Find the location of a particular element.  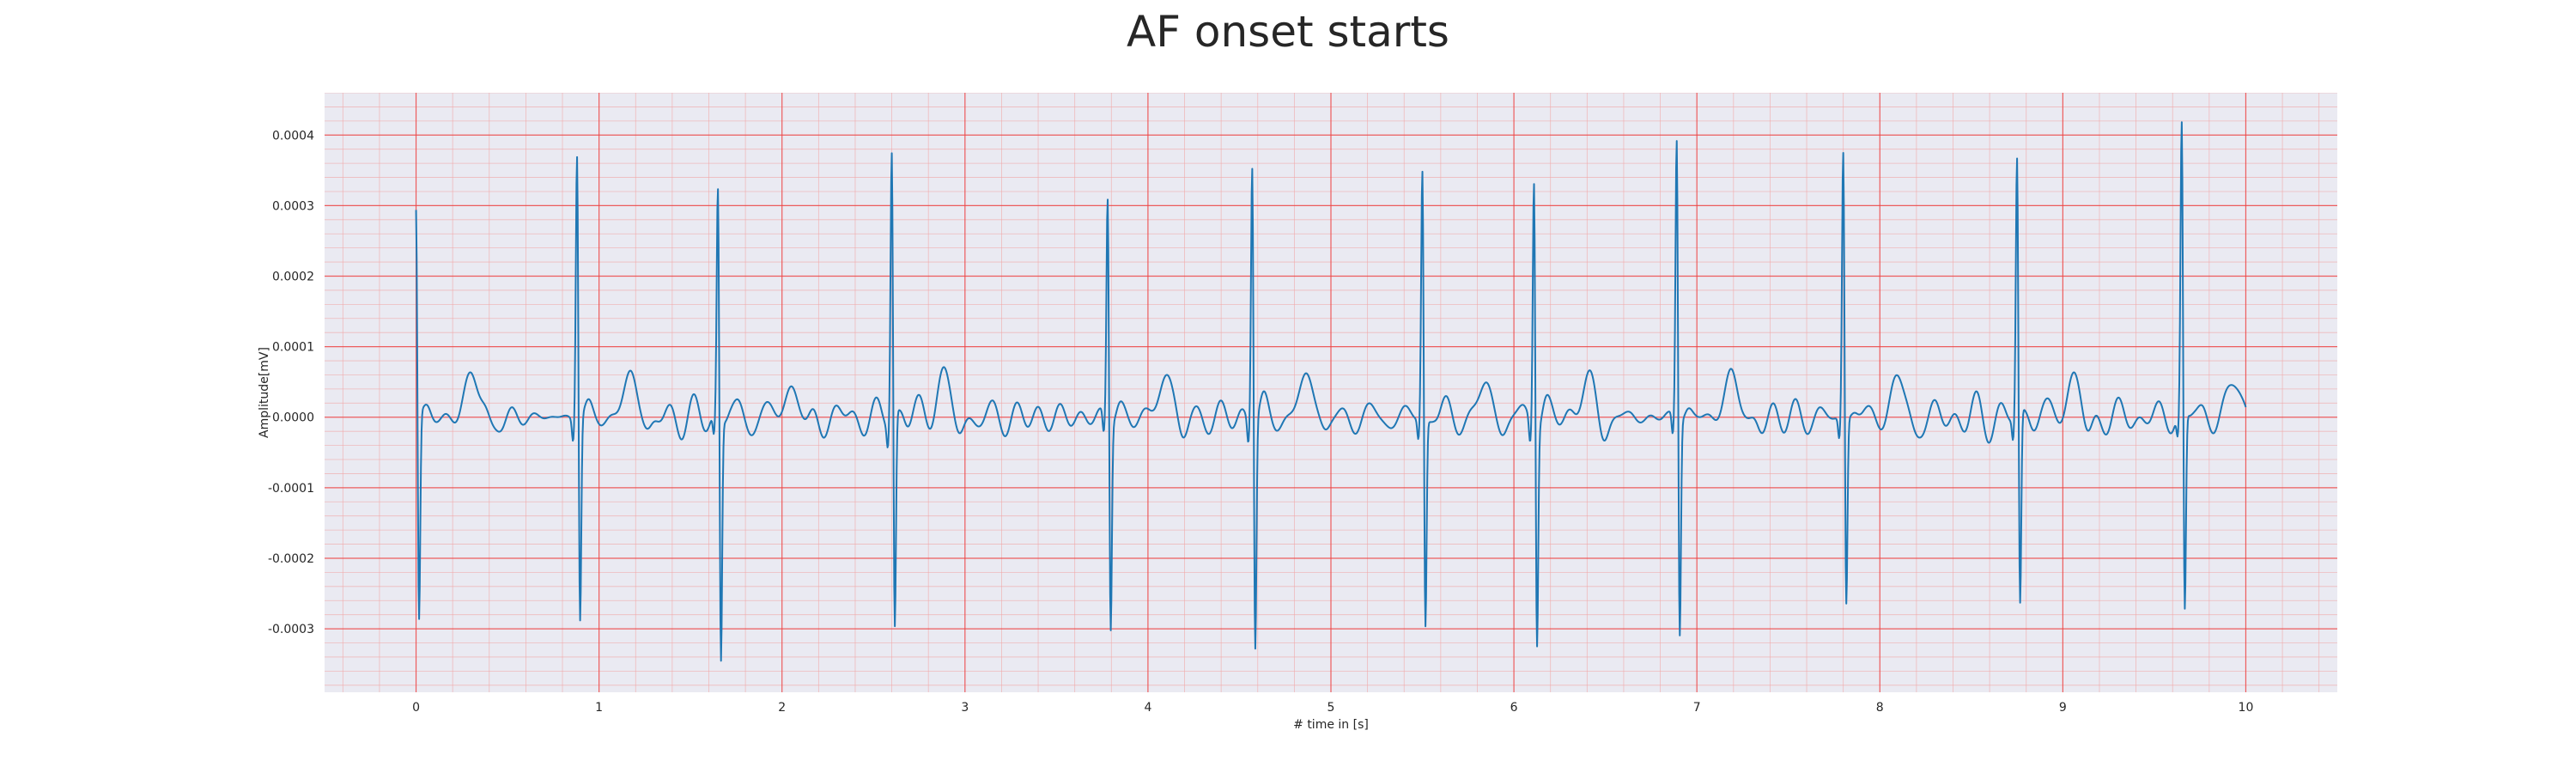

x-tick-label: 9 is located at coordinates (2063, 708).